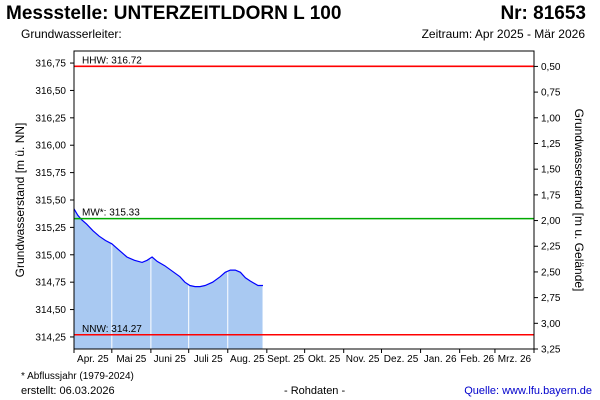  Describe the element at coordinates (551, 247) in the screenshot. I see `y2-tick-label: 2,25` at that location.